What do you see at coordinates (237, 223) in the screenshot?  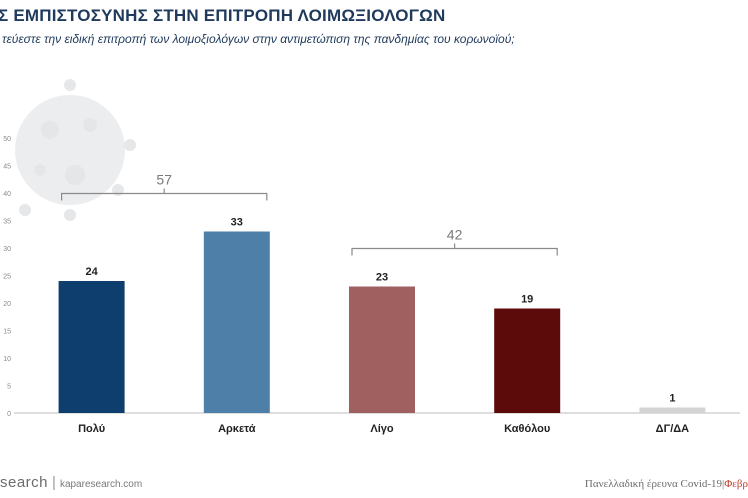 I see `data-label: 33` at bounding box center [237, 223].